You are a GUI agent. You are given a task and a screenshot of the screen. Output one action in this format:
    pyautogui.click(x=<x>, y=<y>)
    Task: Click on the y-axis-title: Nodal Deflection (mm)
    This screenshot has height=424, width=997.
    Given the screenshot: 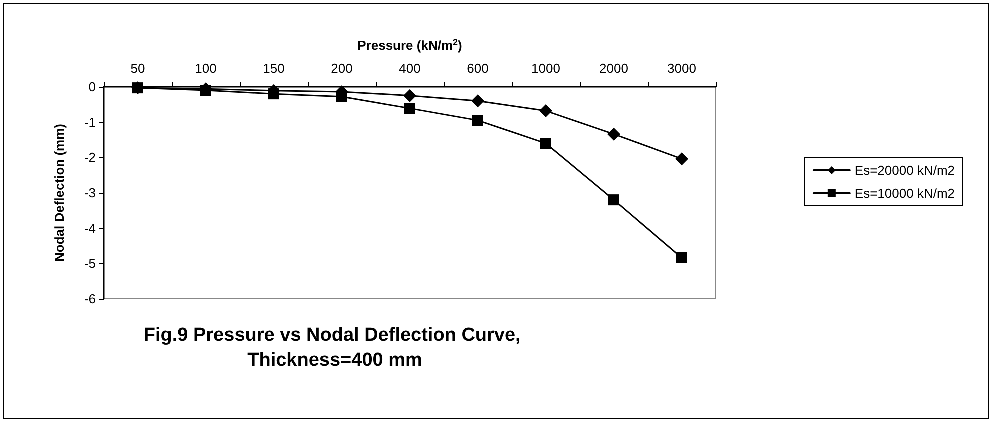 What is the action you would take?
    pyautogui.click(x=59, y=193)
    